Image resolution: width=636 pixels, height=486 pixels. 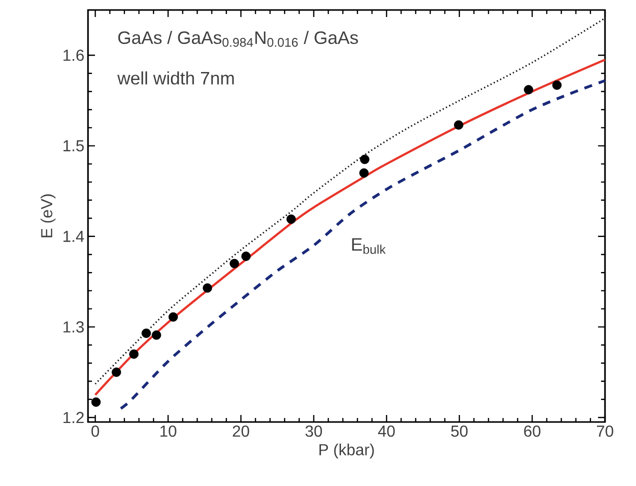 What do you see at coordinates (532, 431) in the screenshot?
I see `x-tick-label: 60` at bounding box center [532, 431].